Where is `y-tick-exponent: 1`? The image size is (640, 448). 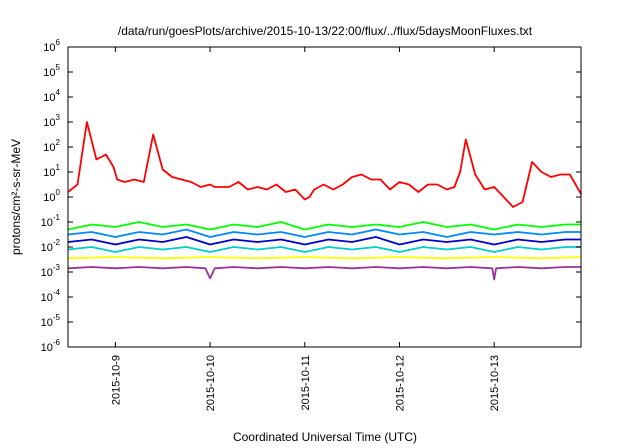
y-tick-exponent: 1 is located at coordinates (58, 167).